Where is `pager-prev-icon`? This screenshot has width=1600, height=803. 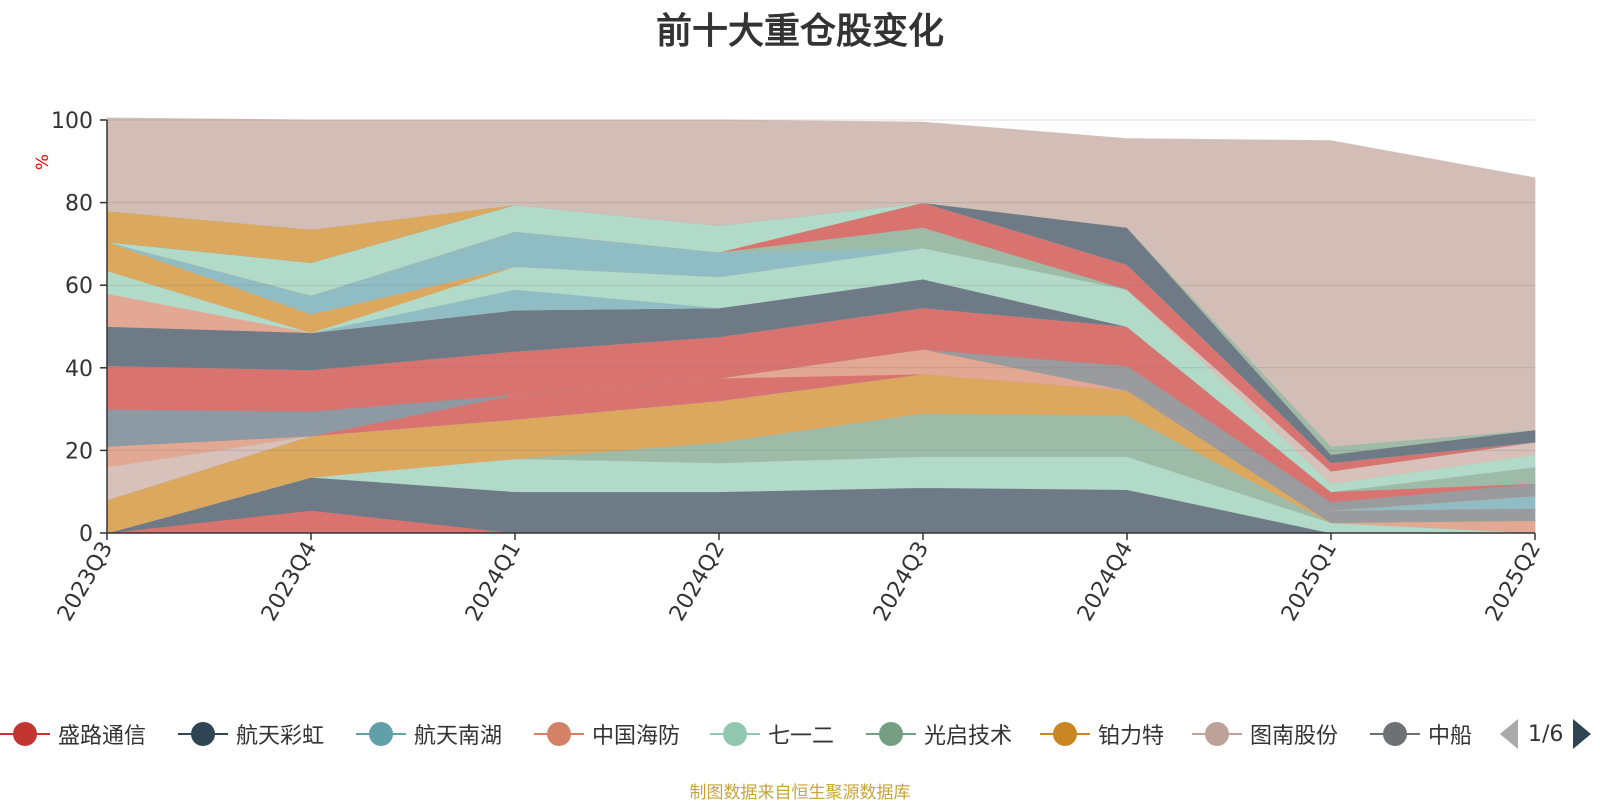
pager-prev-icon is located at coordinates (1509, 734).